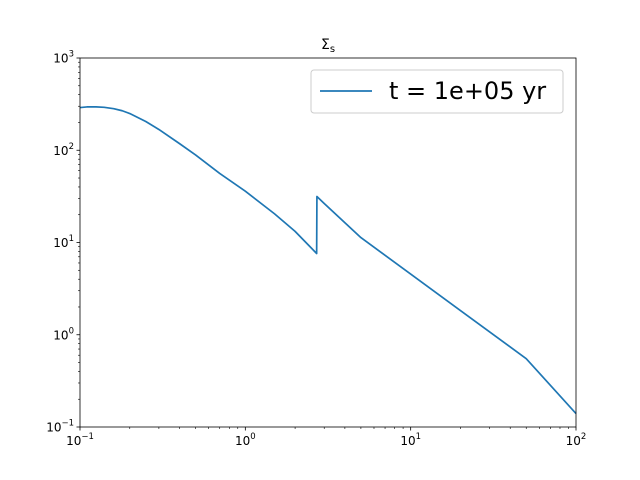 The image size is (640, 480). Describe the element at coordinates (60, 427) in the screenshot. I see `y-tick-label: 10⁻¹` at that location.